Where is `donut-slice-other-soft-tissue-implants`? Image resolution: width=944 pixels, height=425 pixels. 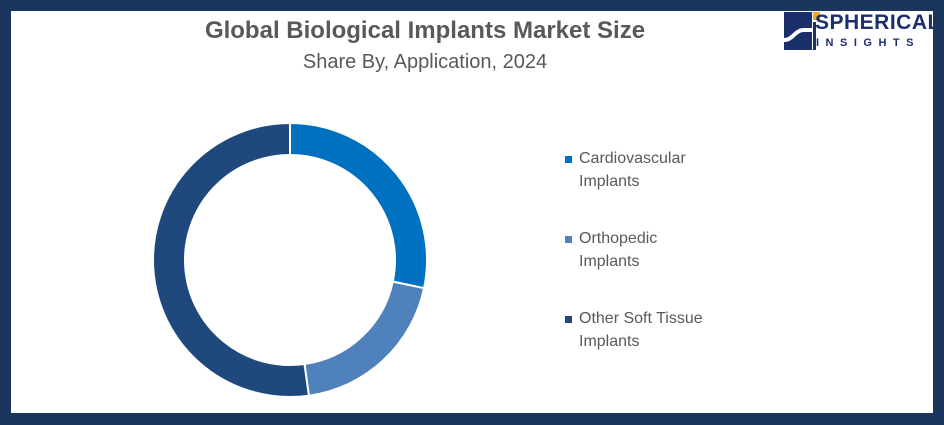
donut-slice-other-soft-tissue-implants is located at coordinates (231, 259).